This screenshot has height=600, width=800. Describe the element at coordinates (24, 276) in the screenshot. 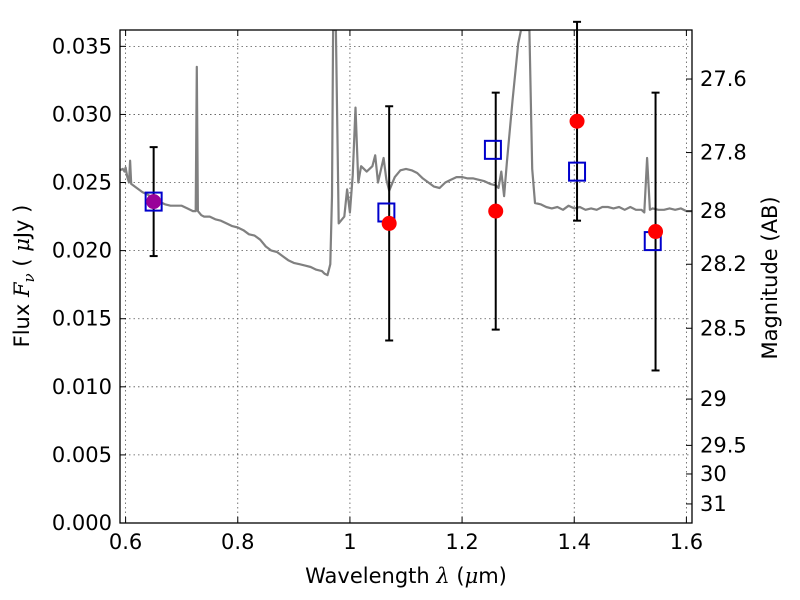

I see `y-axis-label: Flux Fν ( μJy )` at that location.